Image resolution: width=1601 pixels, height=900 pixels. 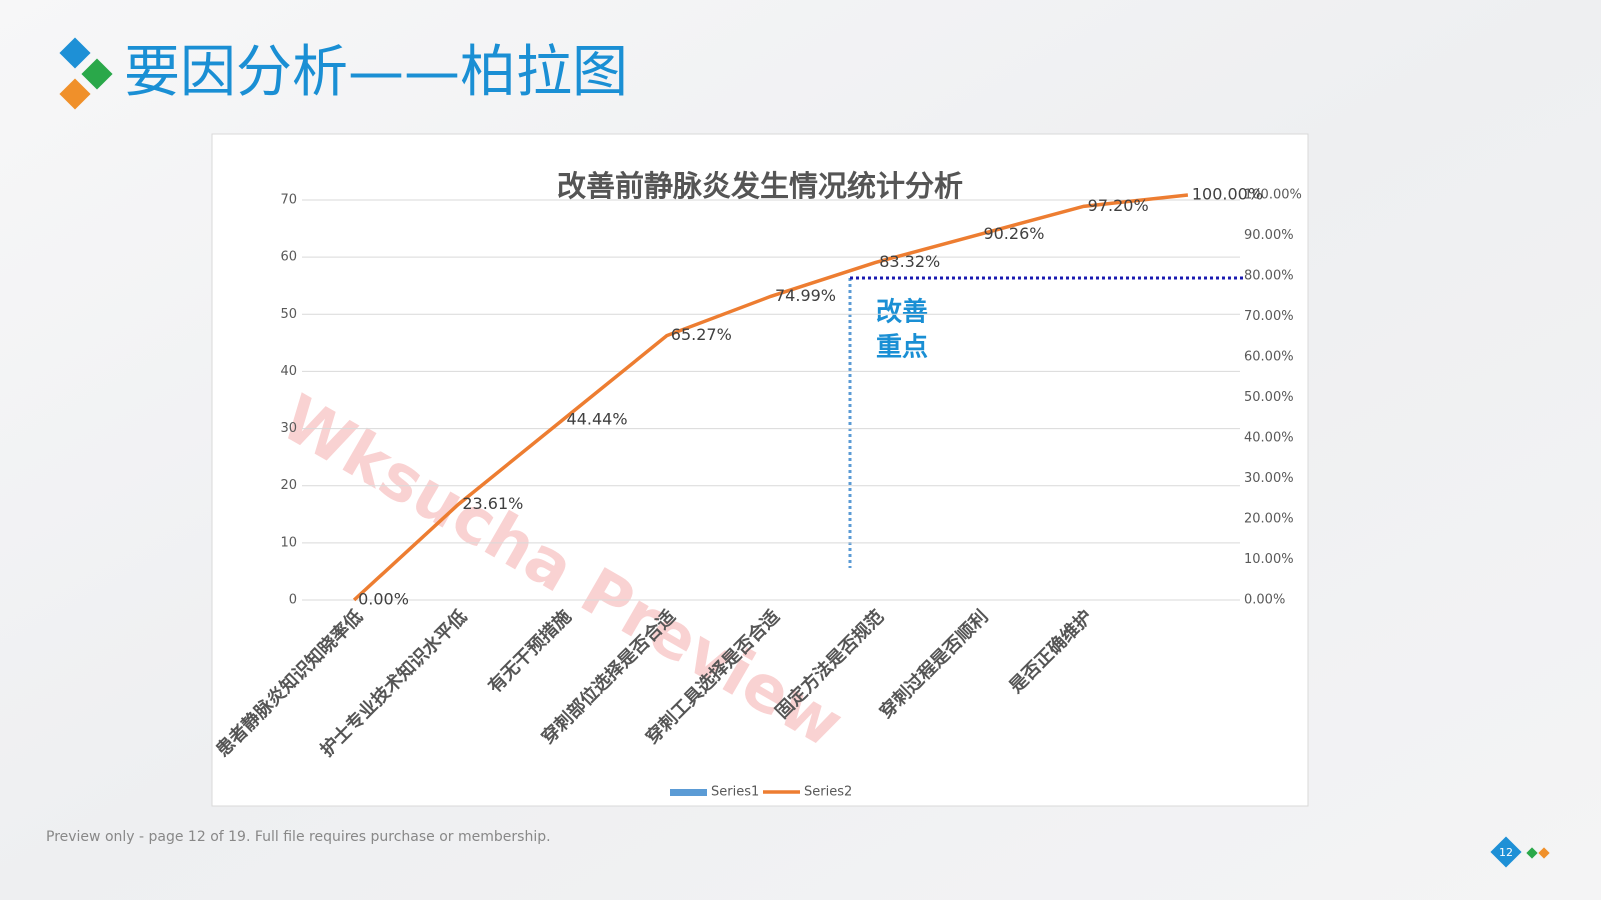 What do you see at coordinates (1269, 438) in the screenshot?
I see `y2-tick-label: 40.00%` at bounding box center [1269, 438].